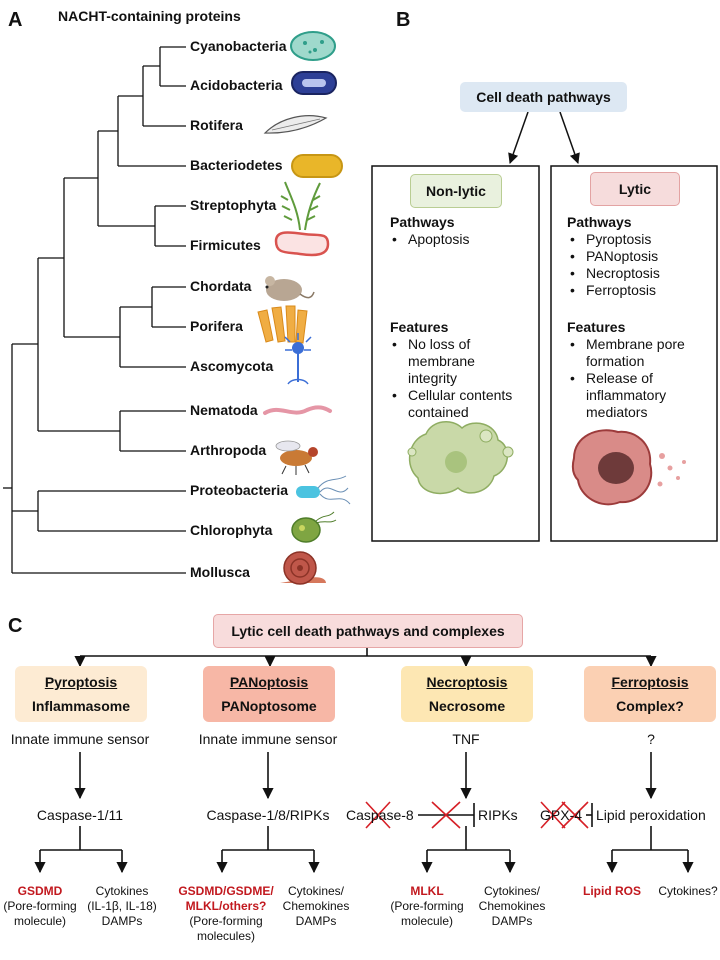 The width and height of the screenshot is (720, 960). I want to click on lytic-feature-item: Release of inflammatory mediators, so click(618, 395).